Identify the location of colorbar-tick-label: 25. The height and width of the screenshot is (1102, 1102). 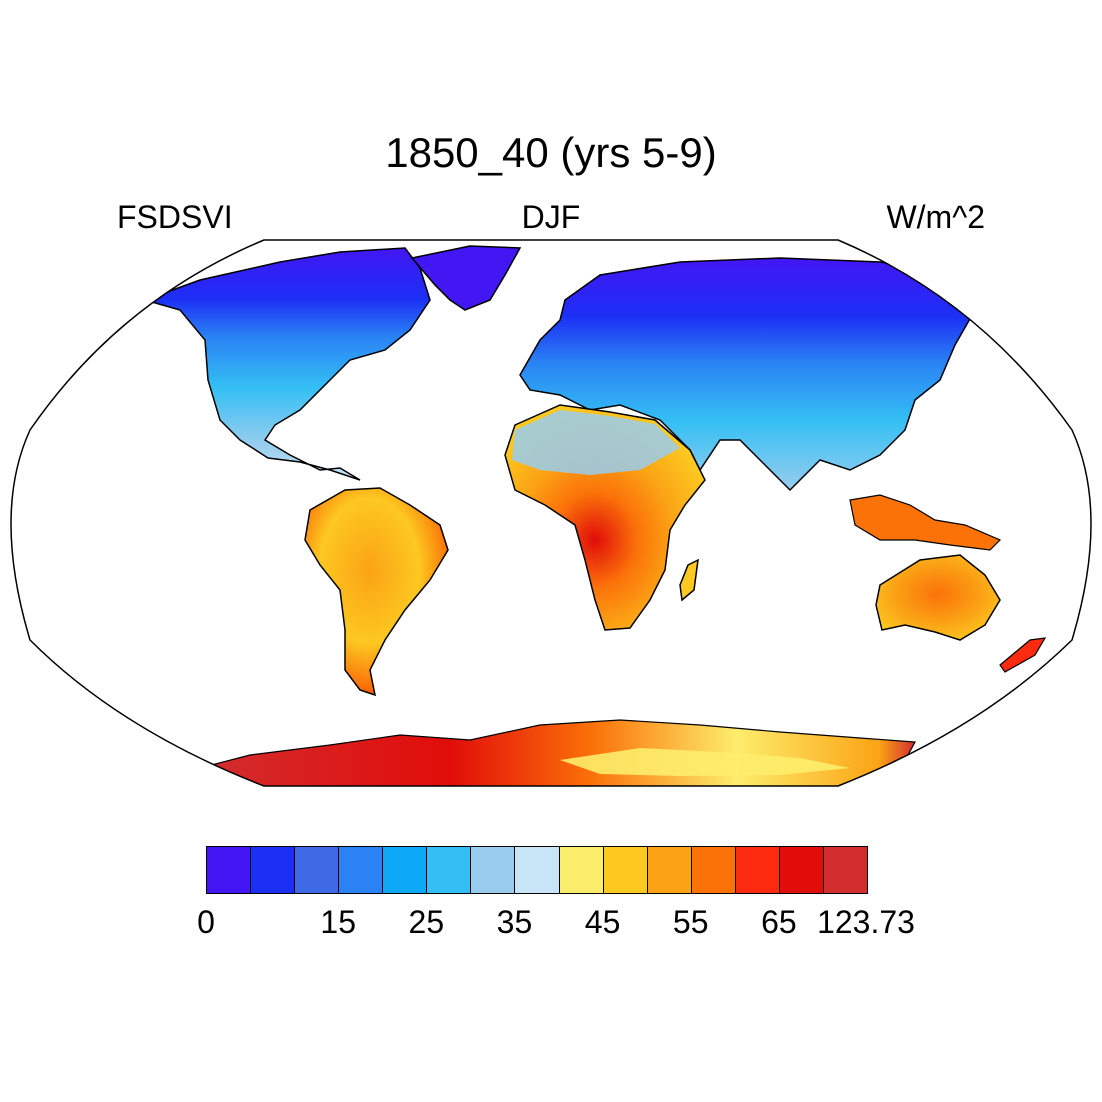
(426, 922).